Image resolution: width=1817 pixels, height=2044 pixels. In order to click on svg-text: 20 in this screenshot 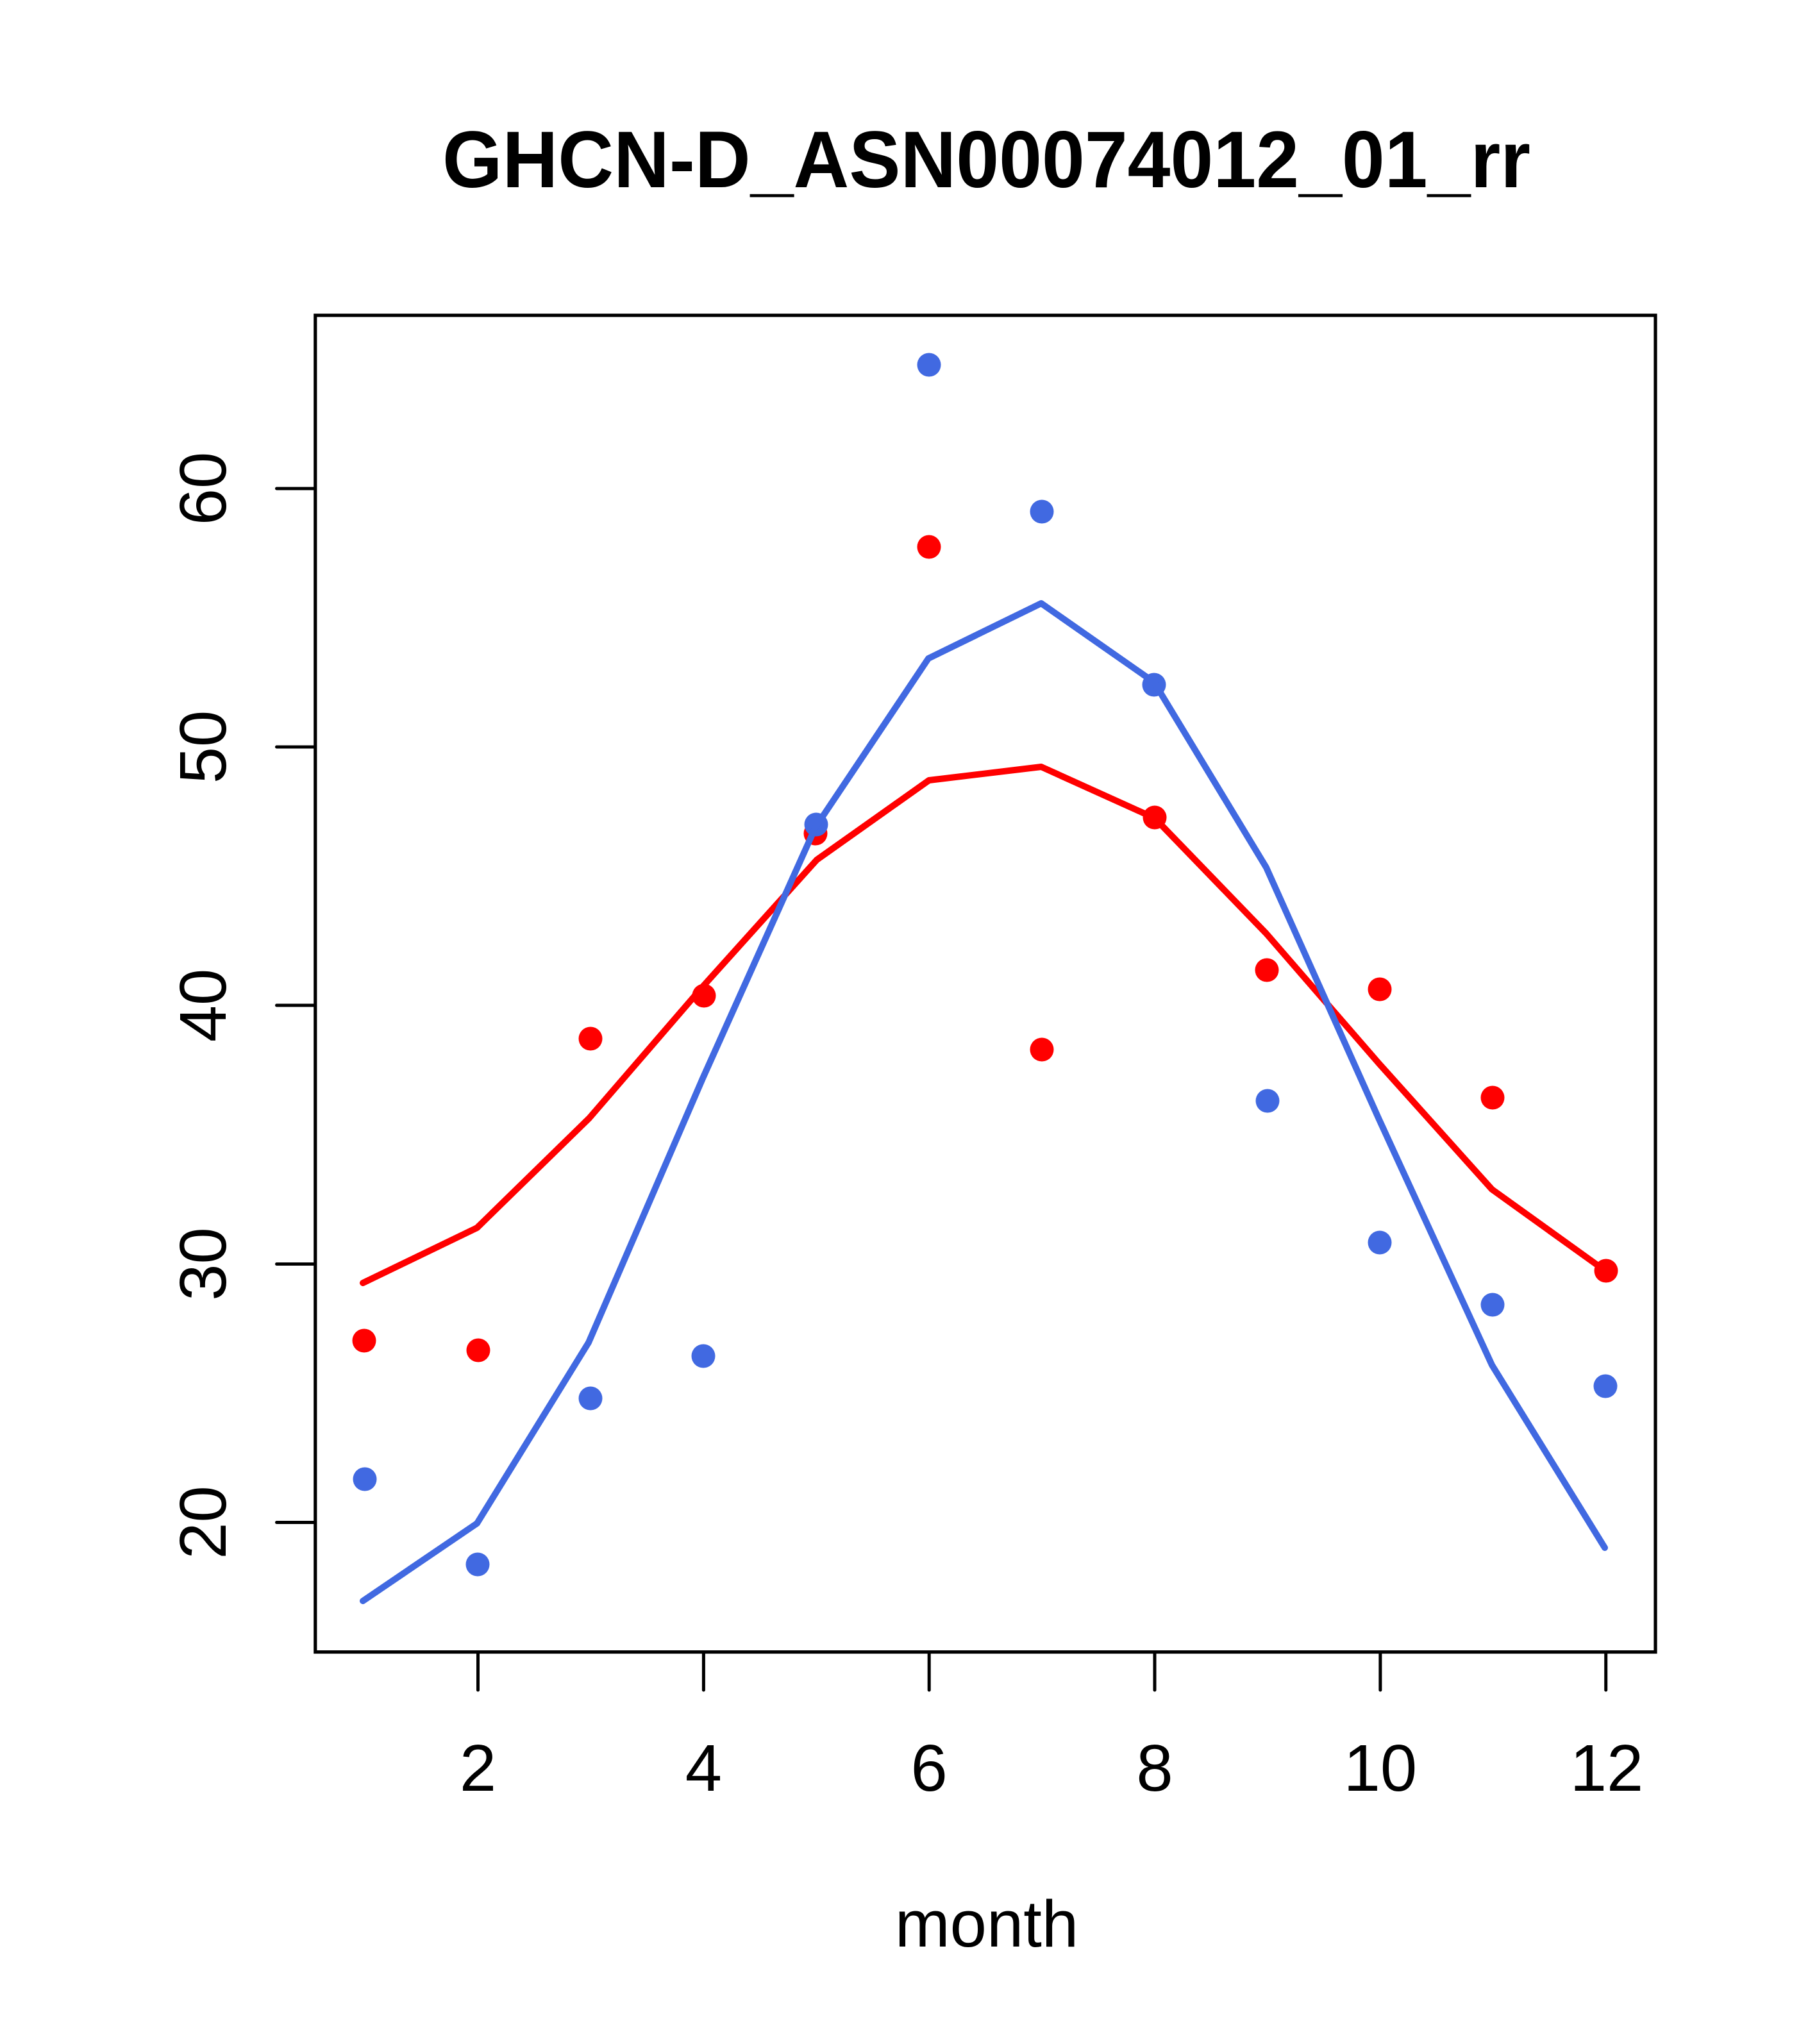, I will do `click(203, 1522)`.